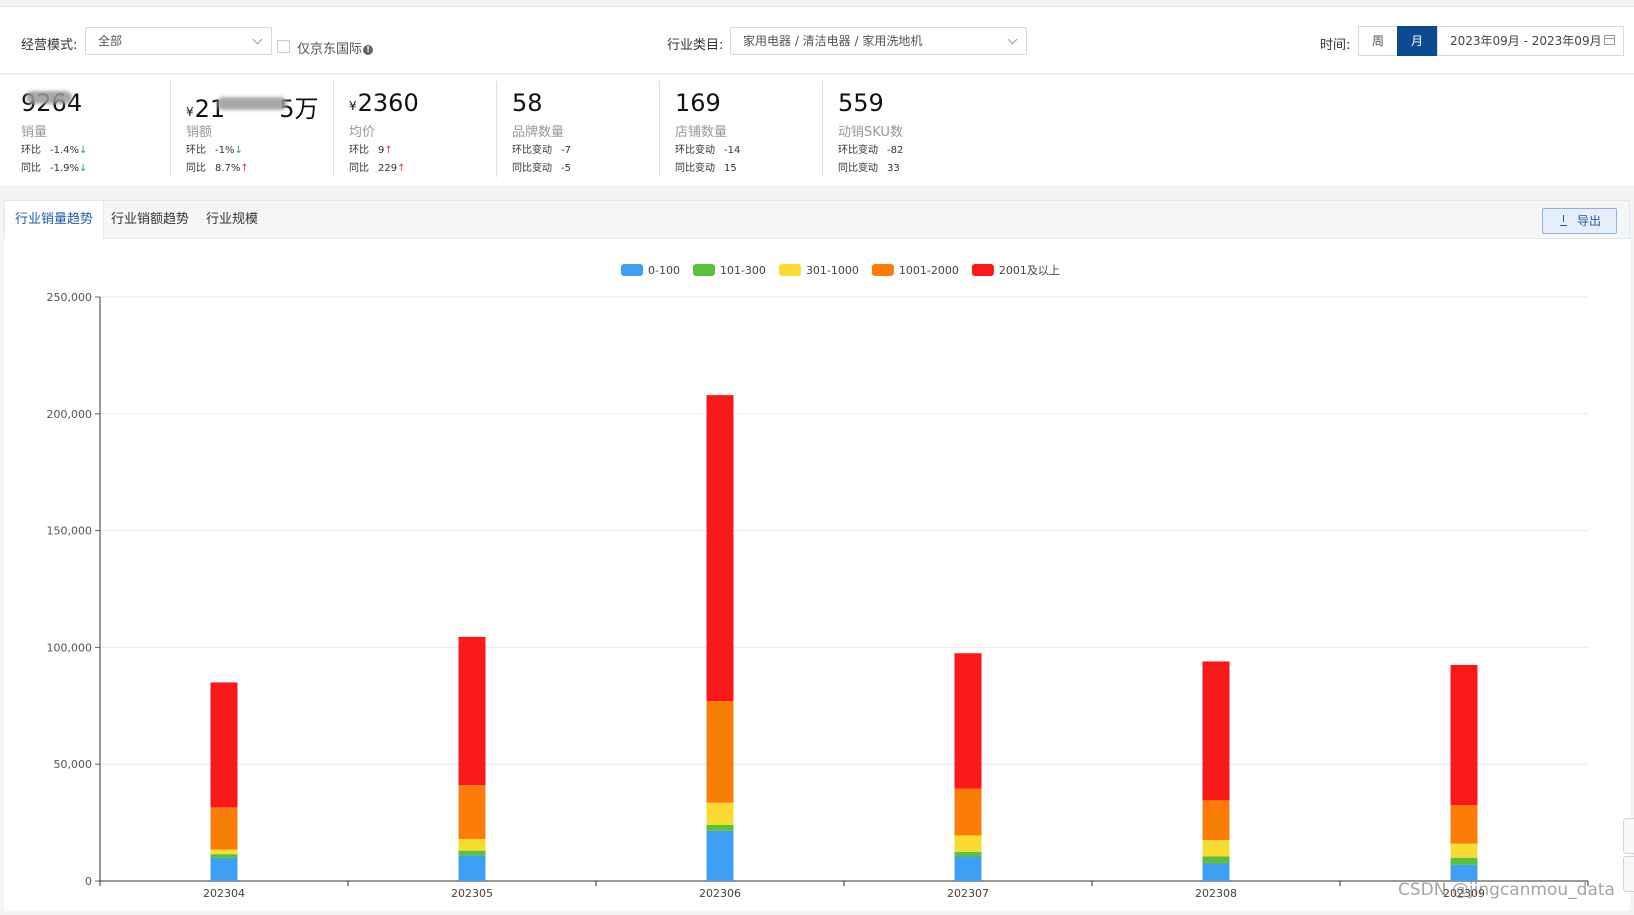  Describe the element at coordinates (861, 103) in the screenshot. I see `metric-value: 559` at that location.